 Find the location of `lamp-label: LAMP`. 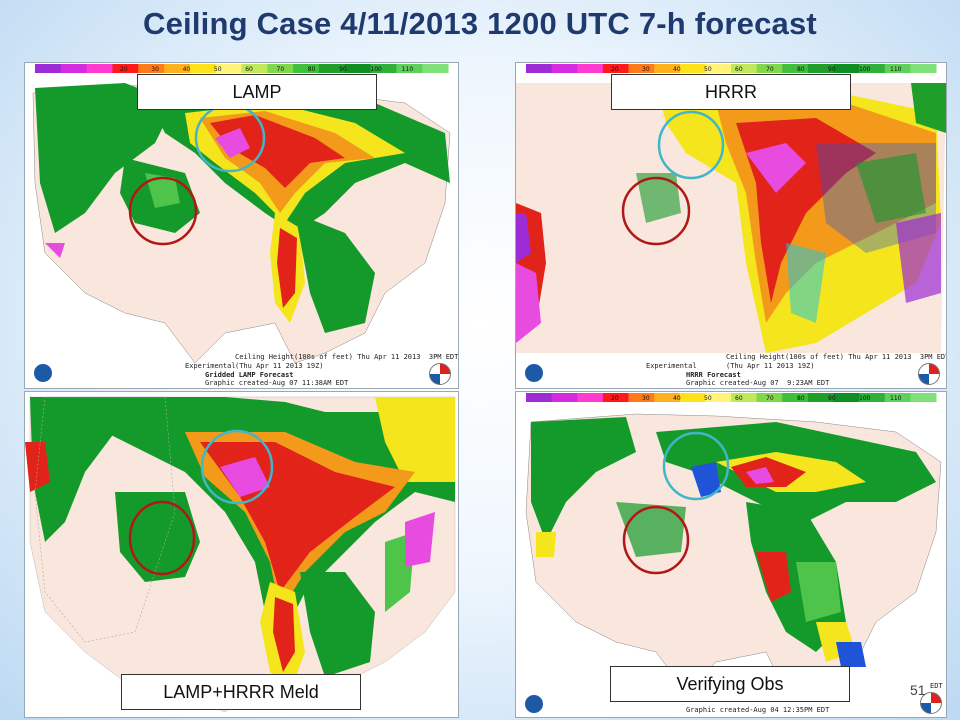

lamp-label: LAMP is located at coordinates (257, 92).